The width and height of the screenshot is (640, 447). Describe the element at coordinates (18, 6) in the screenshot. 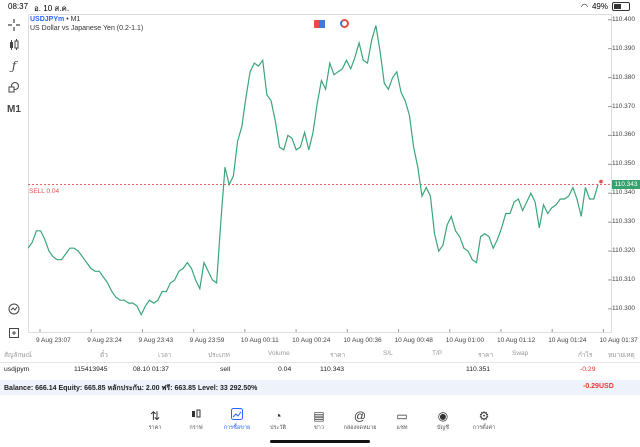

I see `status-time: 08:37` at that location.